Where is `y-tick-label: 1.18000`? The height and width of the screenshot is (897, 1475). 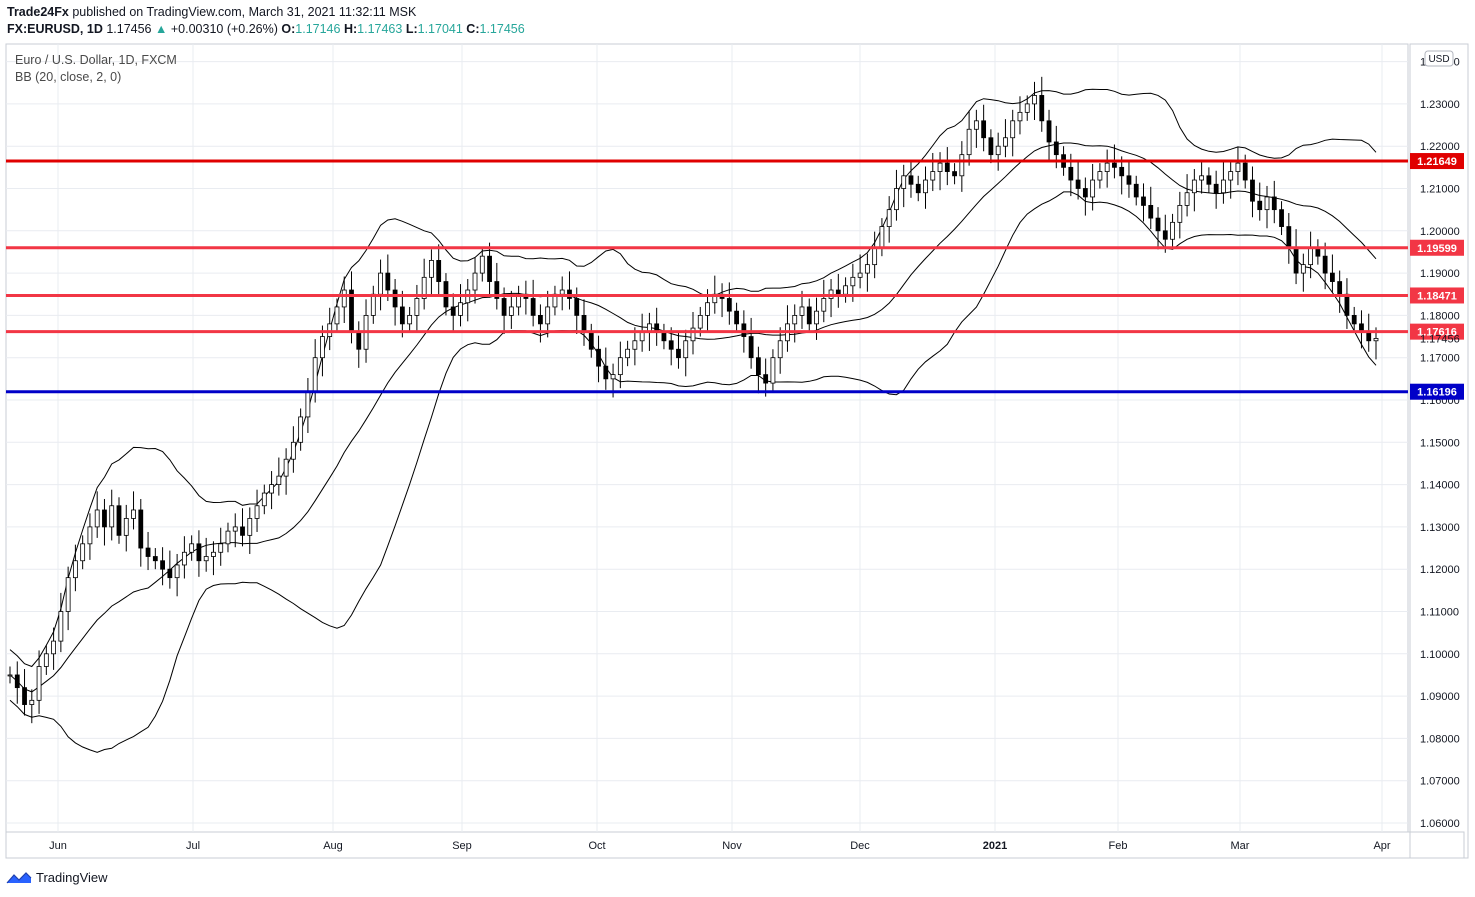
y-tick-label: 1.18000 is located at coordinates (1440, 316).